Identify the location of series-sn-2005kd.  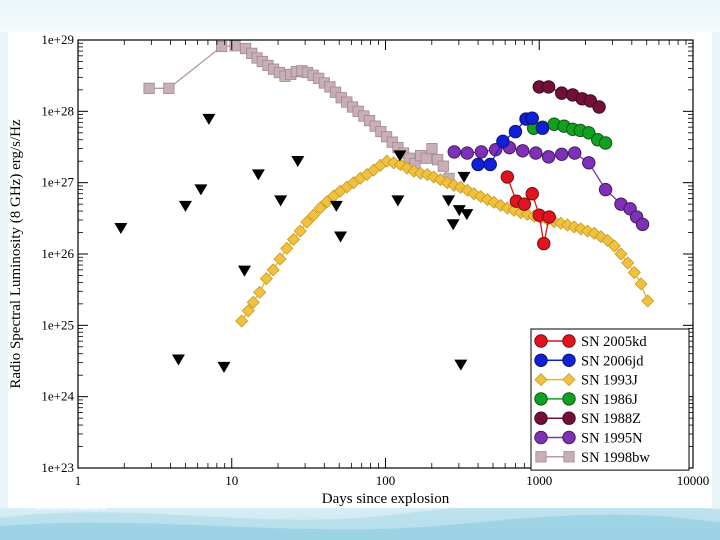
(528, 210).